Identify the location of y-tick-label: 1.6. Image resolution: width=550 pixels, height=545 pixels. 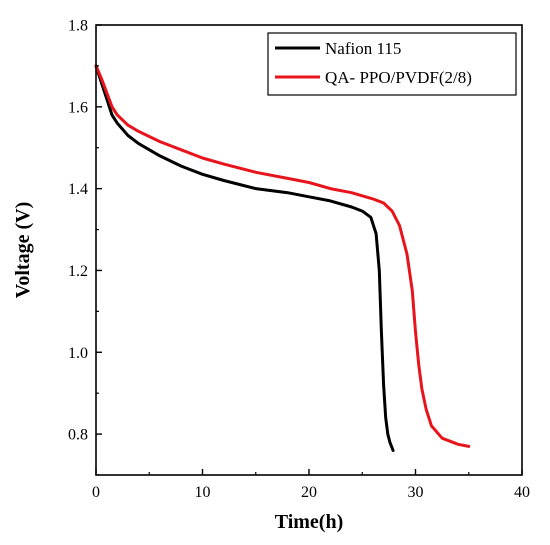
(78, 107).